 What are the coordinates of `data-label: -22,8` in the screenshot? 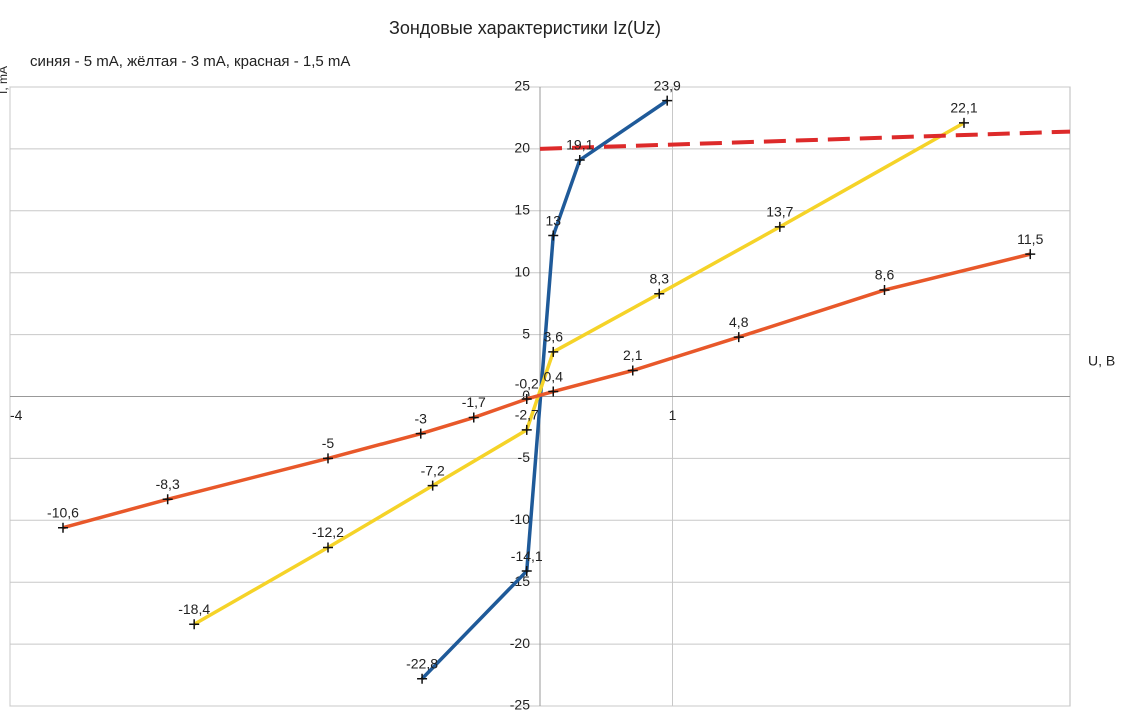 It's located at (422, 663).